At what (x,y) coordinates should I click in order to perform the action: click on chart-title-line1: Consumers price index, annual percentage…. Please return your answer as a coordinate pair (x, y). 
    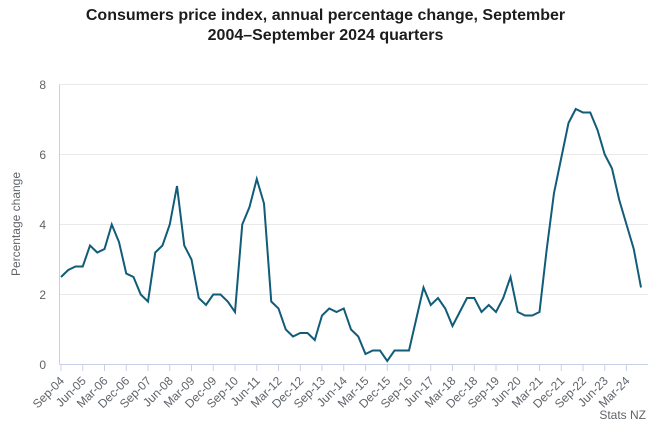
    Looking at the image, I should click on (325, 15).